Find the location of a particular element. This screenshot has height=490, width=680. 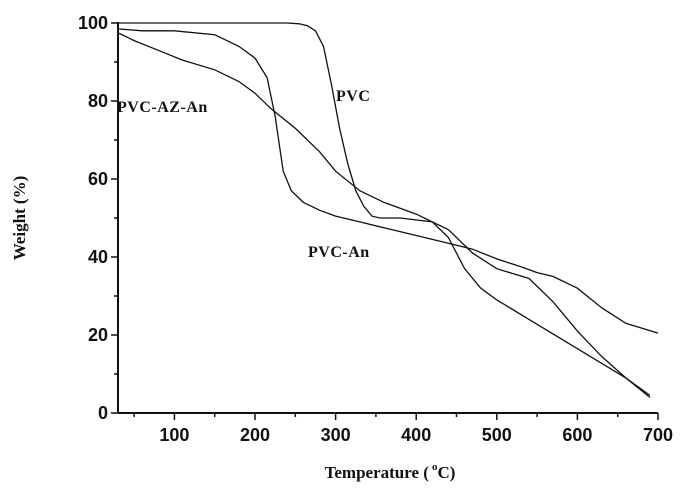

x-tick-label: 200 is located at coordinates (255, 435).